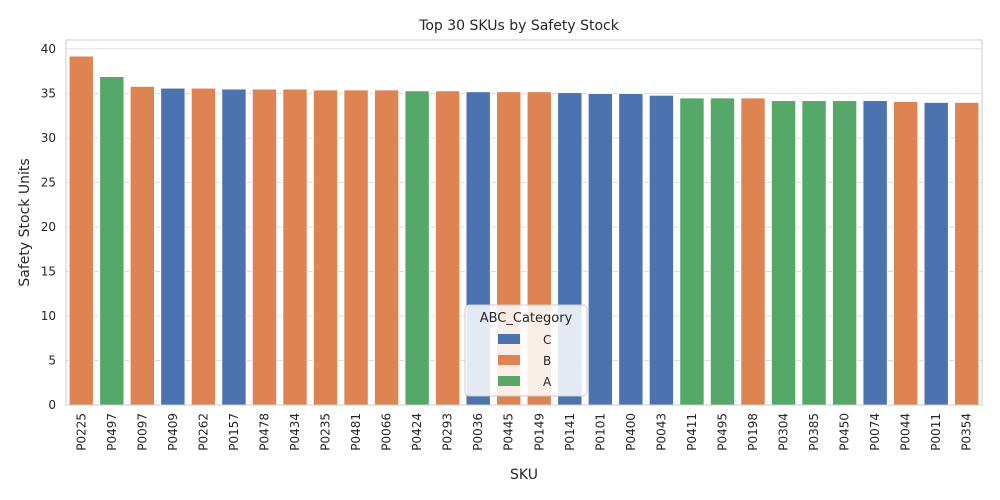  Describe the element at coordinates (539, 432) in the screenshot. I see `x-tick-label: P0149` at that location.